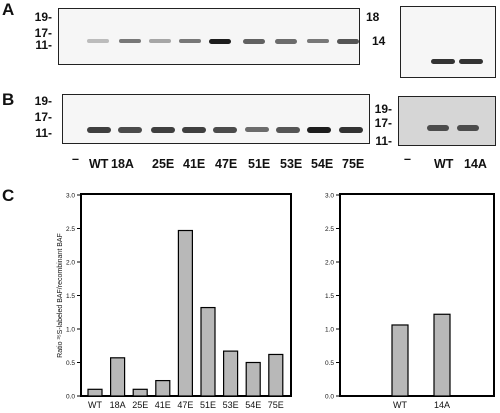  I want to click on western-blot-a-right, so click(448, 42).